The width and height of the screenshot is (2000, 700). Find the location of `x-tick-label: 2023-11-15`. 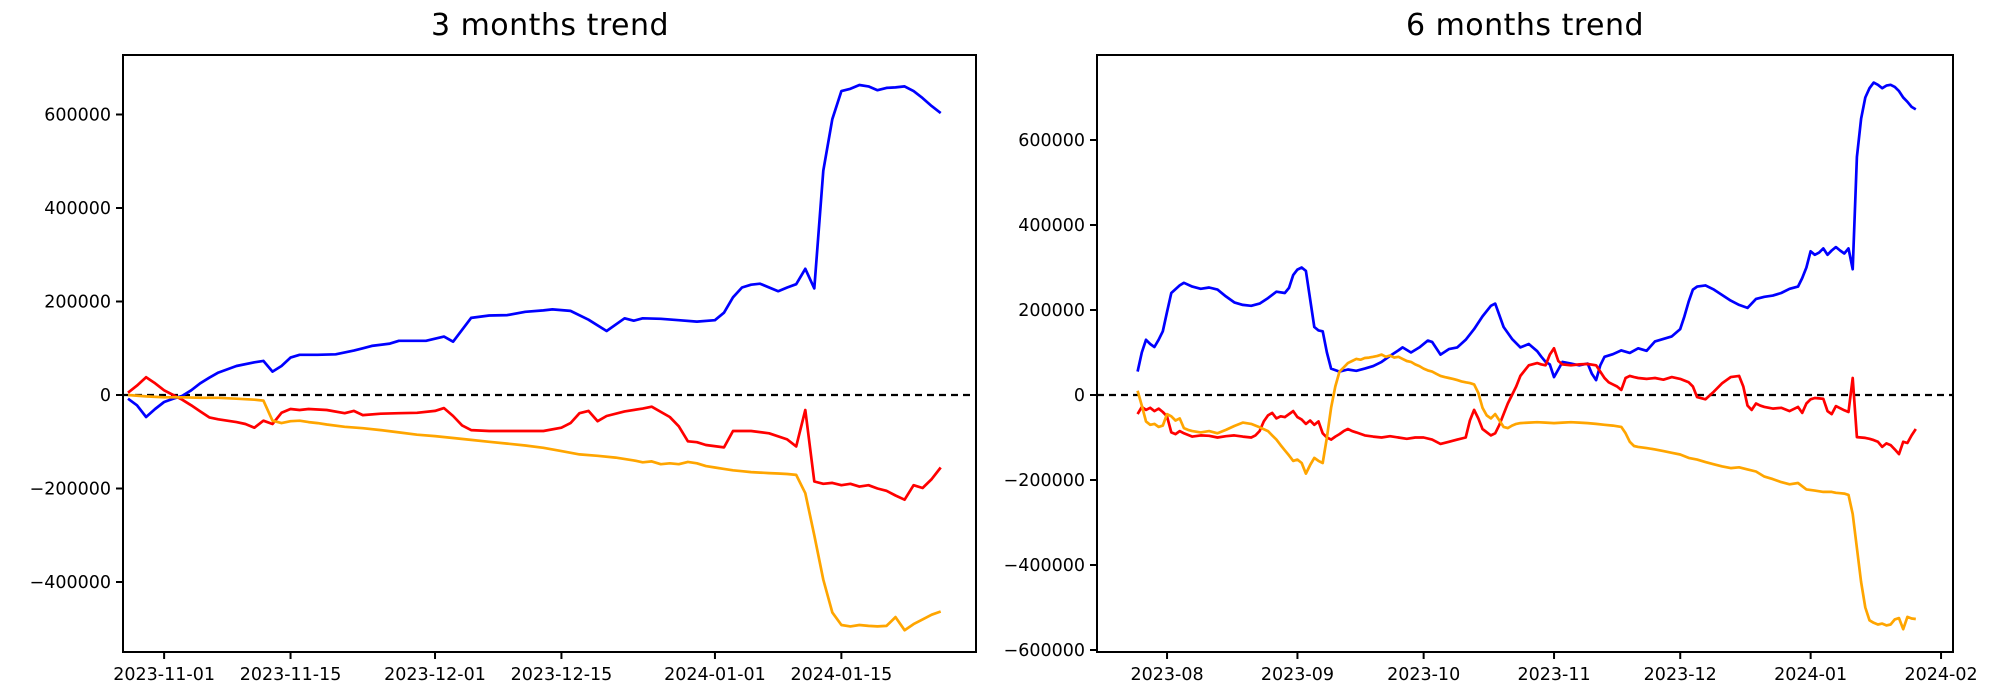

x-tick-label: 2023-11-15 is located at coordinates (291, 675).